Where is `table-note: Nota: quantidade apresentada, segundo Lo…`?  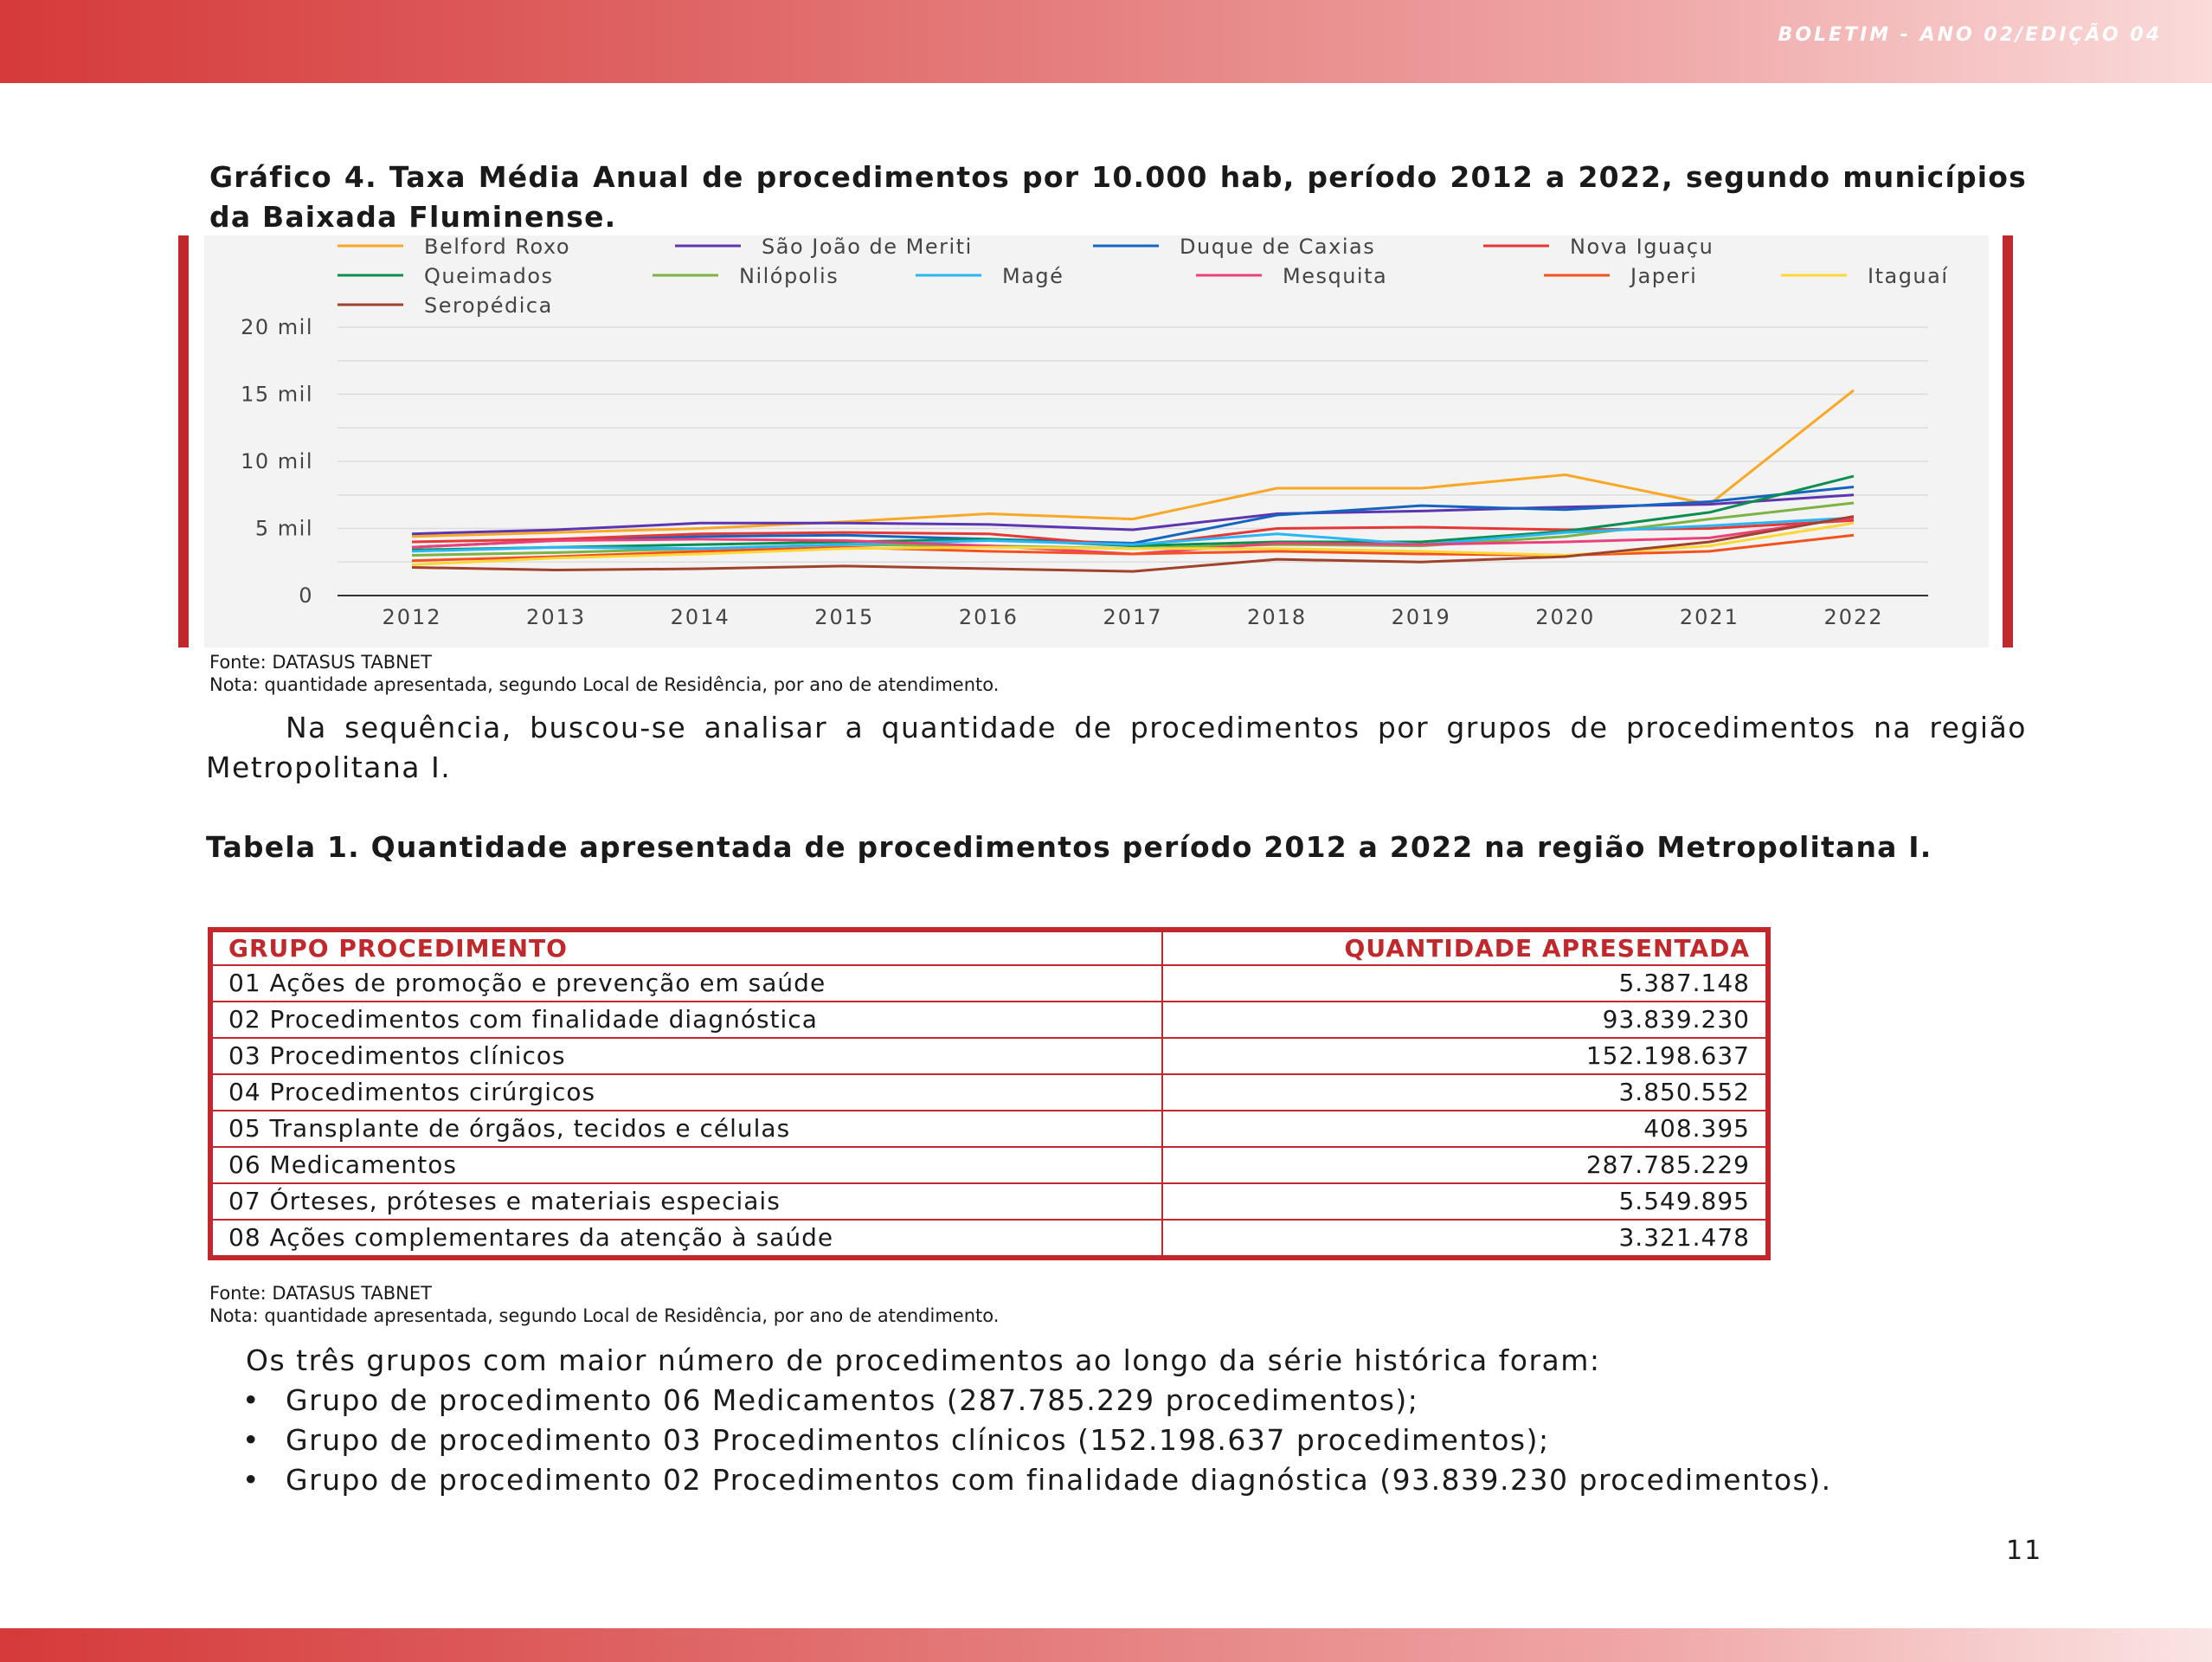 table-note: Nota: quantidade apresentada, segundo Lo… is located at coordinates (604, 1315).